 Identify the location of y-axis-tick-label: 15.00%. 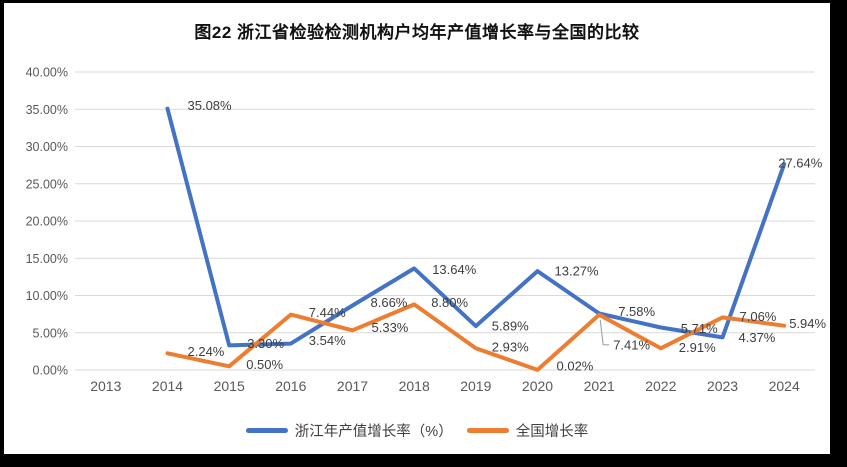
(47, 259).